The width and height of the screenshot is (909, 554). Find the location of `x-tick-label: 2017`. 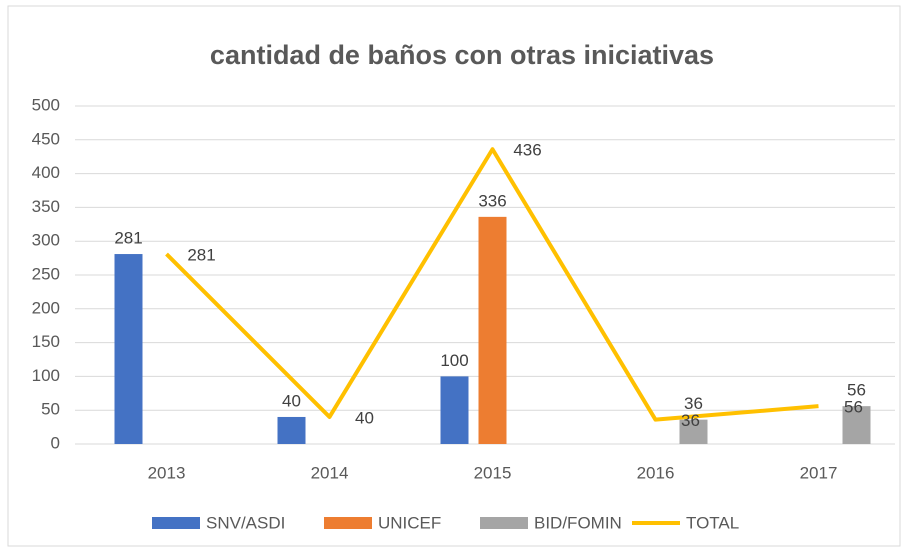

x-tick-label: 2017 is located at coordinates (819, 472).